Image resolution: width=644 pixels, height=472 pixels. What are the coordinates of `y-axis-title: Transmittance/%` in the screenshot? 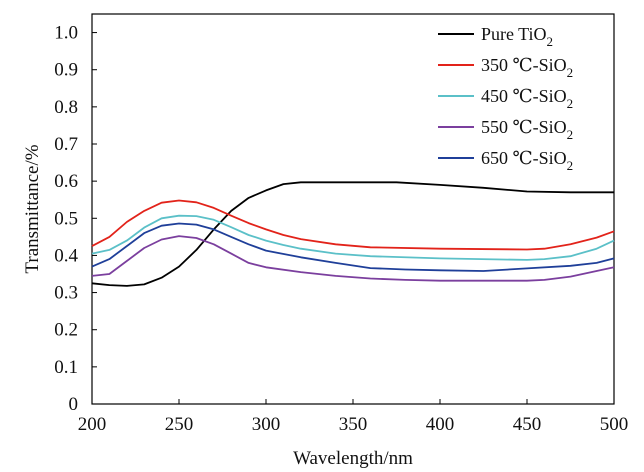 It's located at (32, 208).